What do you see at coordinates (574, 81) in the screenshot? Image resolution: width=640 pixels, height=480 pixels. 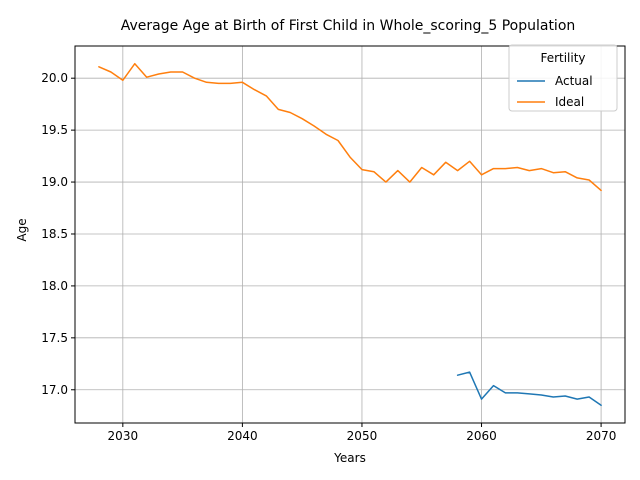 I see `legend-label: Actual` at bounding box center [574, 81].